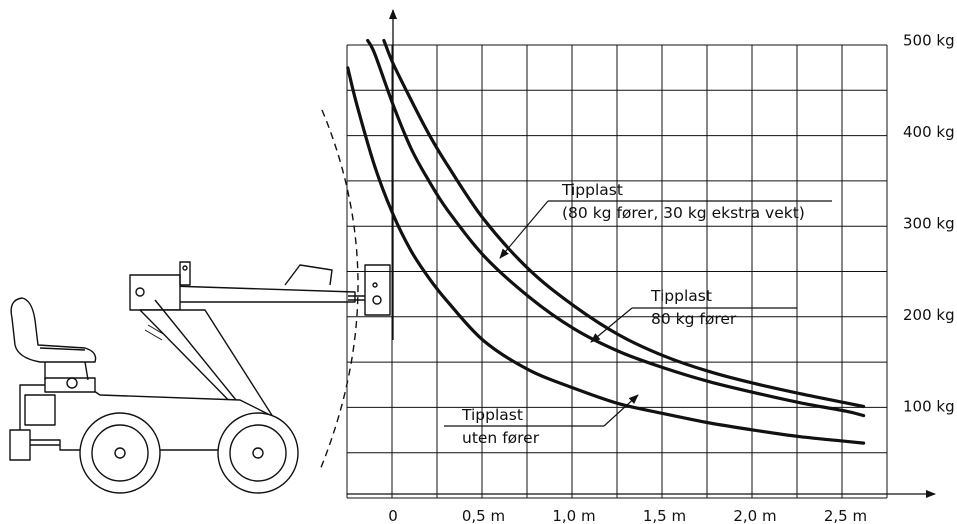 This screenshot has width=957, height=524. What do you see at coordinates (339, 290) in the screenshot?
I see `reach-arc` at bounding box center [339, 290].